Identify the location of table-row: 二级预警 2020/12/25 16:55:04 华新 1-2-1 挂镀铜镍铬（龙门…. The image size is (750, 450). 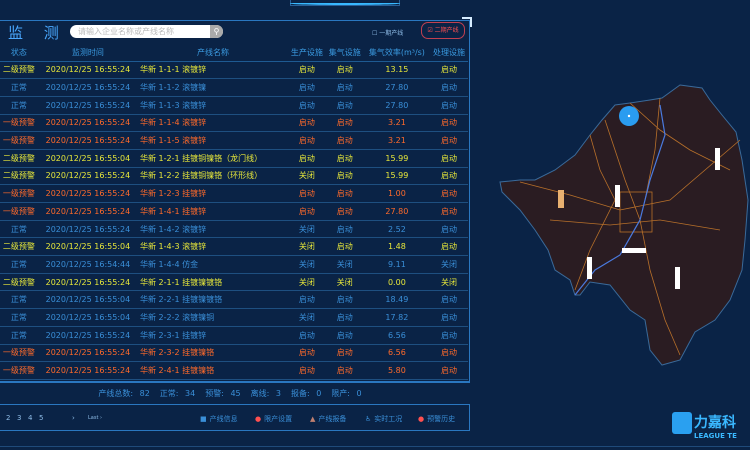
(234, 158).